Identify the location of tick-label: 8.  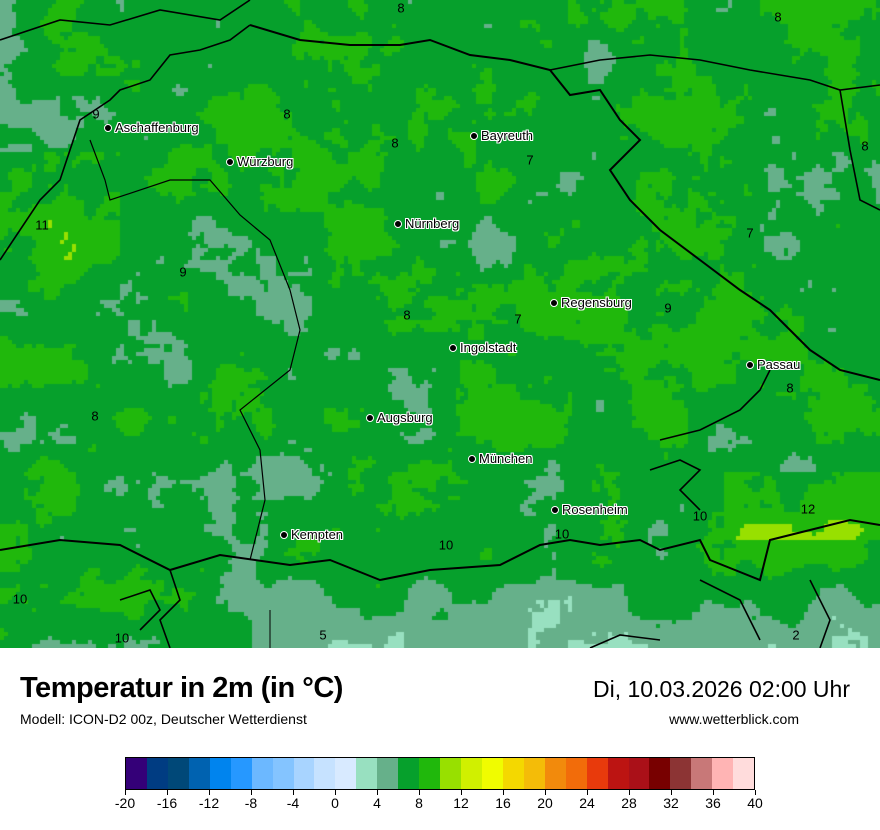
(419, 803).